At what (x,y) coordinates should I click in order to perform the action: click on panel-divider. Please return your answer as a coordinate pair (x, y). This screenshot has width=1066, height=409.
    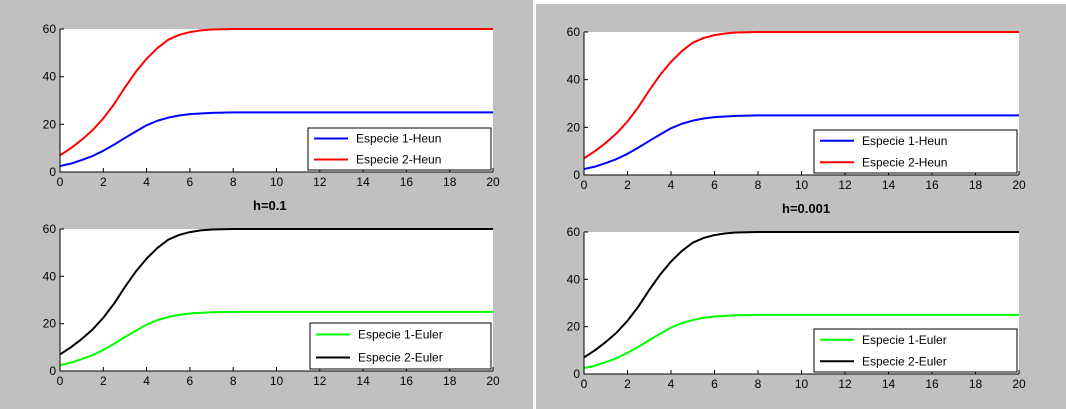
    Looking at the image, I should click on (534, 204).